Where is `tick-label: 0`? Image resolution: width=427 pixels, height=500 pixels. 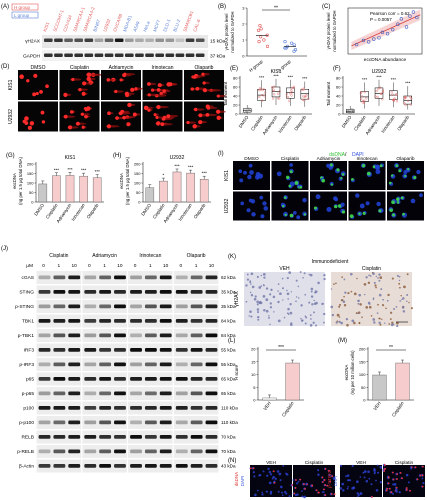 tick-label: 0 is located at coordinates (364, 400).